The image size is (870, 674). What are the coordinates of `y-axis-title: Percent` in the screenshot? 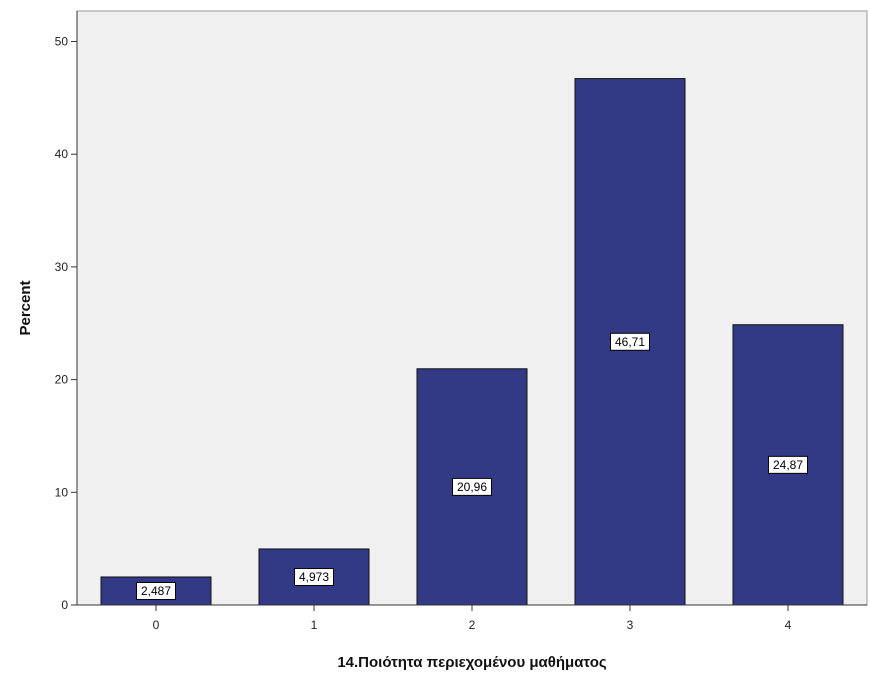 It's located at (25, 307).